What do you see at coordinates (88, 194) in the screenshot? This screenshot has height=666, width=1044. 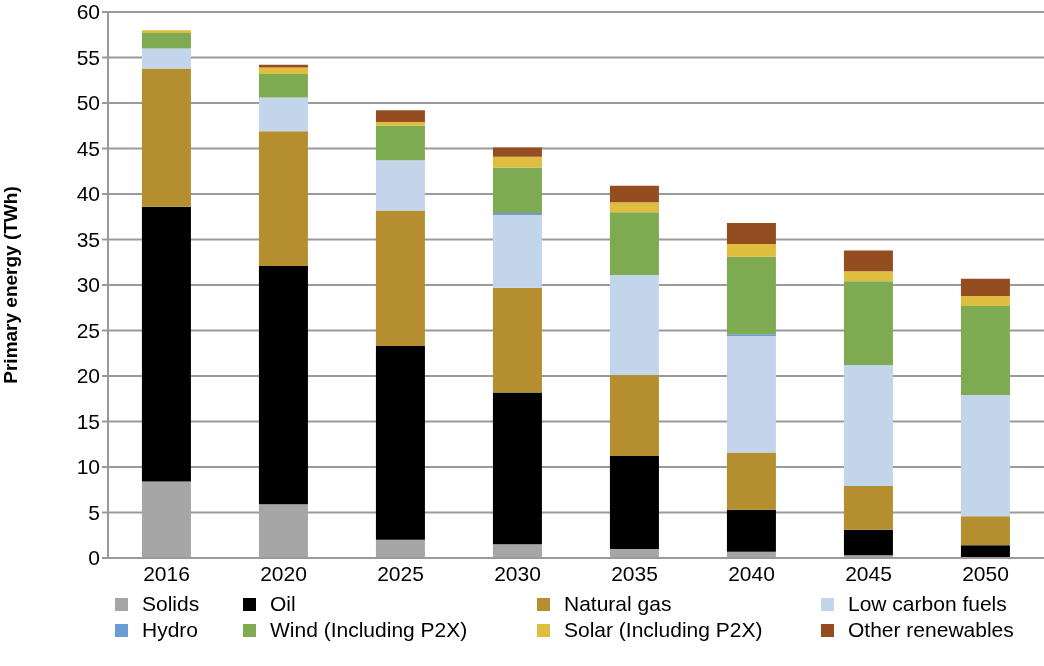 I see `y-tick-label: 40` at bounding box center [88, 194].